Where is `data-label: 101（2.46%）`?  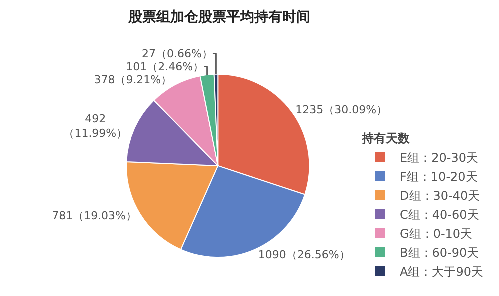
data-label: 101（2.46%） is located at coordinates (165, 67).